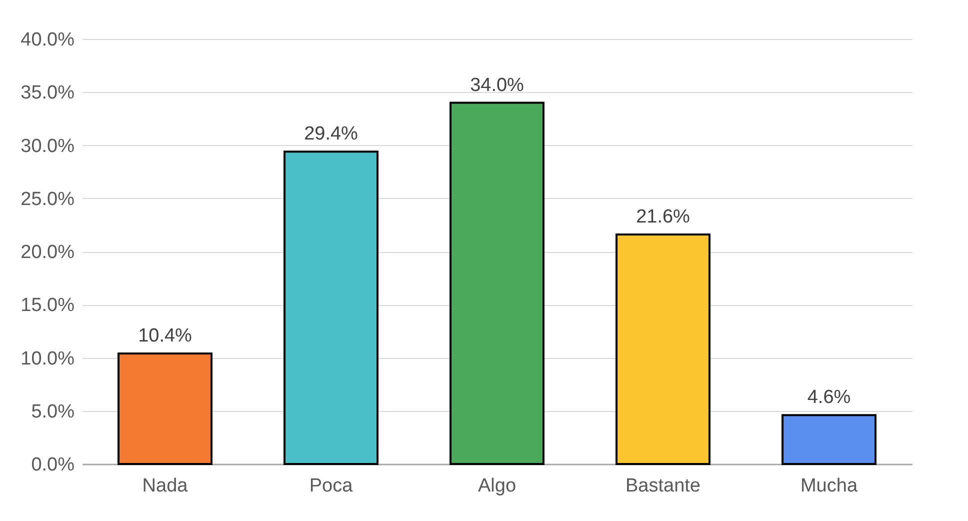 Image resolution: width=968 pixels, height=521 pixels. What do you see at coordinates (47, 146) in the screenshot?
I see `y-tick-label: 30.0%` at bounding box center [47, 146].